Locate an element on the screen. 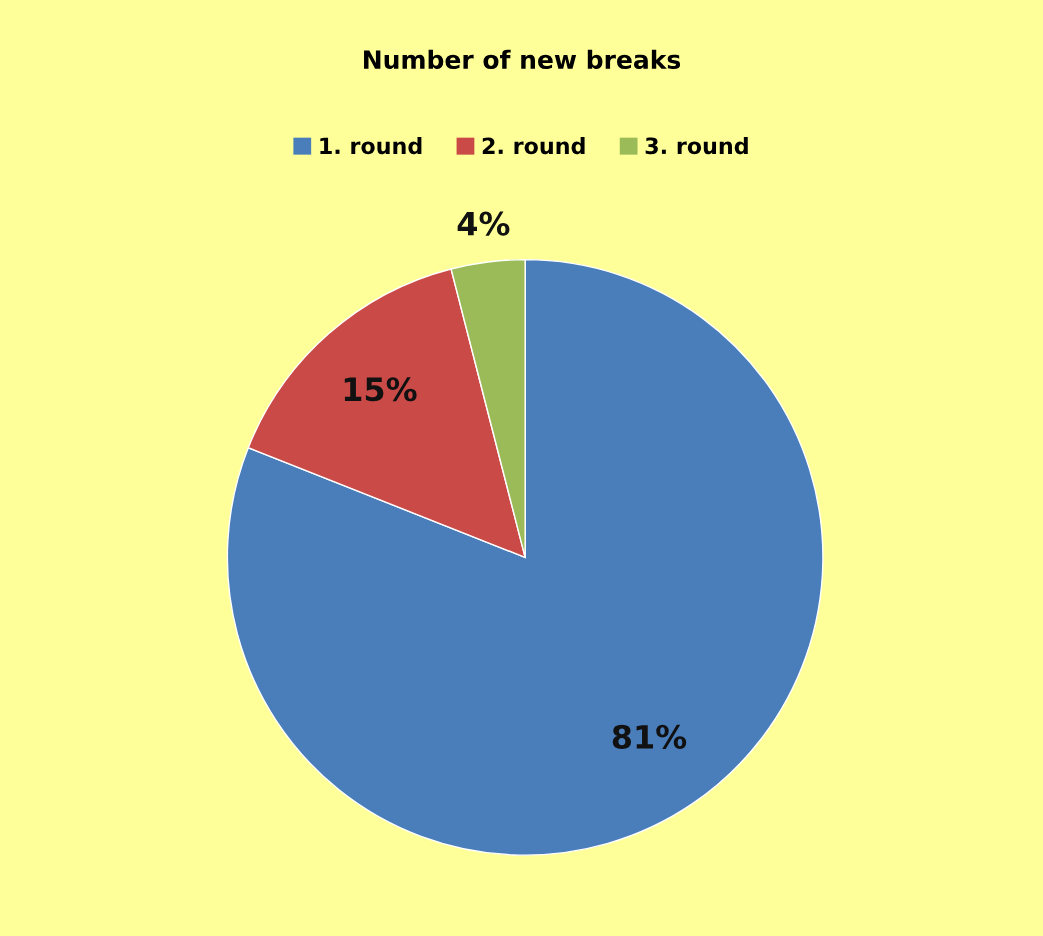 This screenshot has height=936, width=1043. data-label: 4% is located at coordinates (483, 223).